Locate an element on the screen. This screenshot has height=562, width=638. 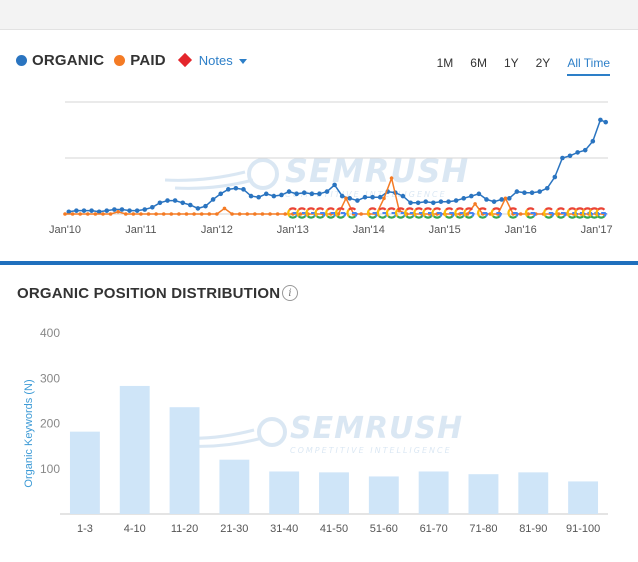
bar-x-tick-label: 1-3 is located at coordinates (85, 529).